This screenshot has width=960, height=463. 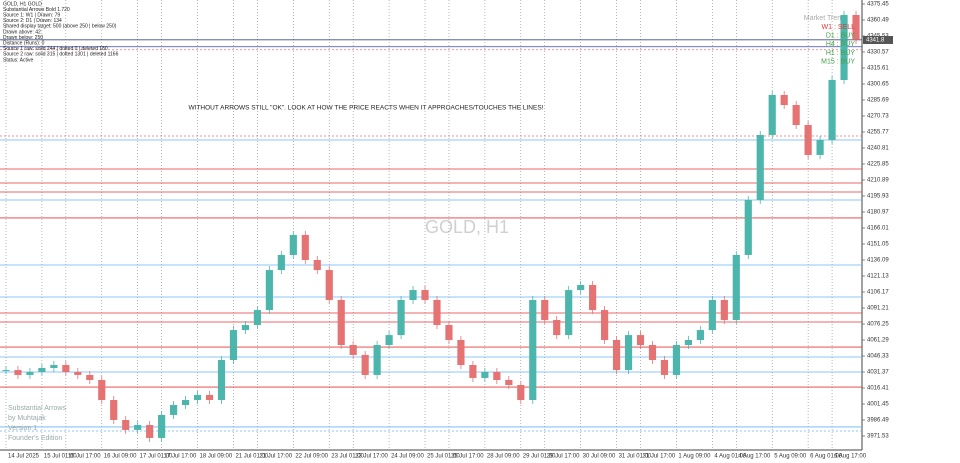 I want to click on x-tick-label: 6 Aug 01:00, so click(x=826, y=457).